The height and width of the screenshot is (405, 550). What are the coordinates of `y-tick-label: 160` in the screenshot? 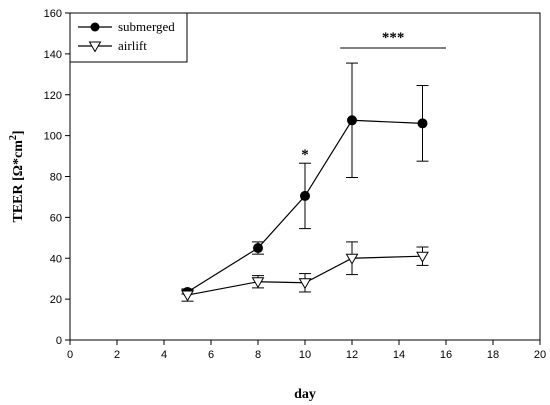 It's located at (53, 14).